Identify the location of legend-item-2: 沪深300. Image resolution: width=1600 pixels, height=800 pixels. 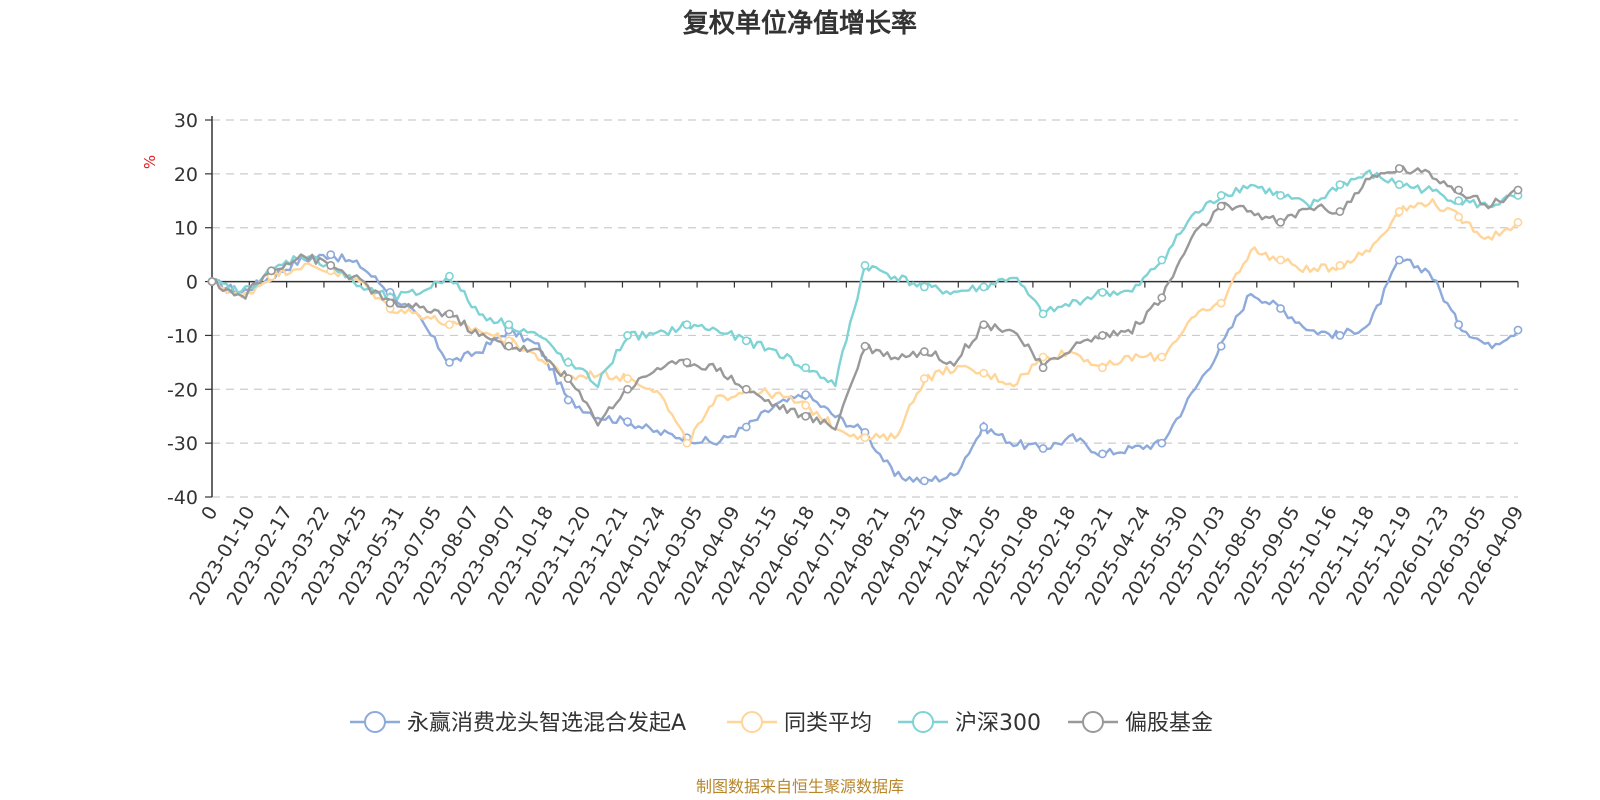
(969, 723).